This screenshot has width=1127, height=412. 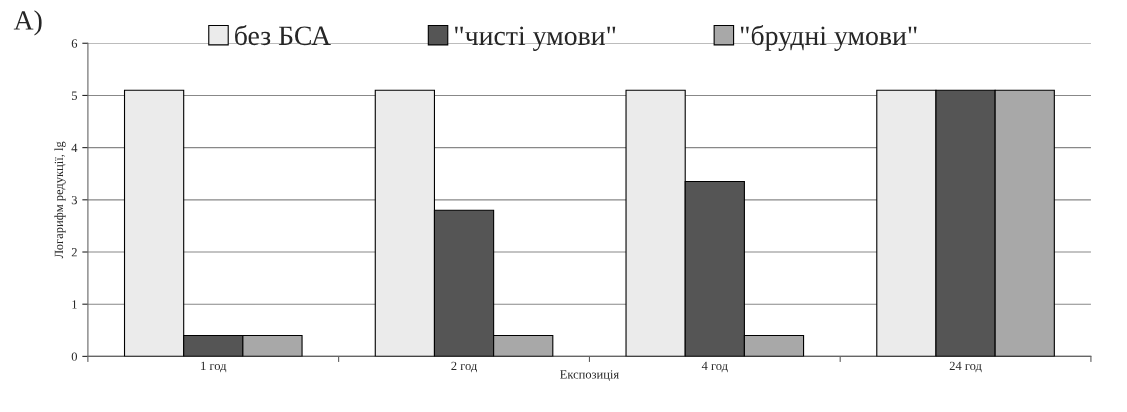 I want to click on y-tick-label: 6, so click(x=74, y=43).